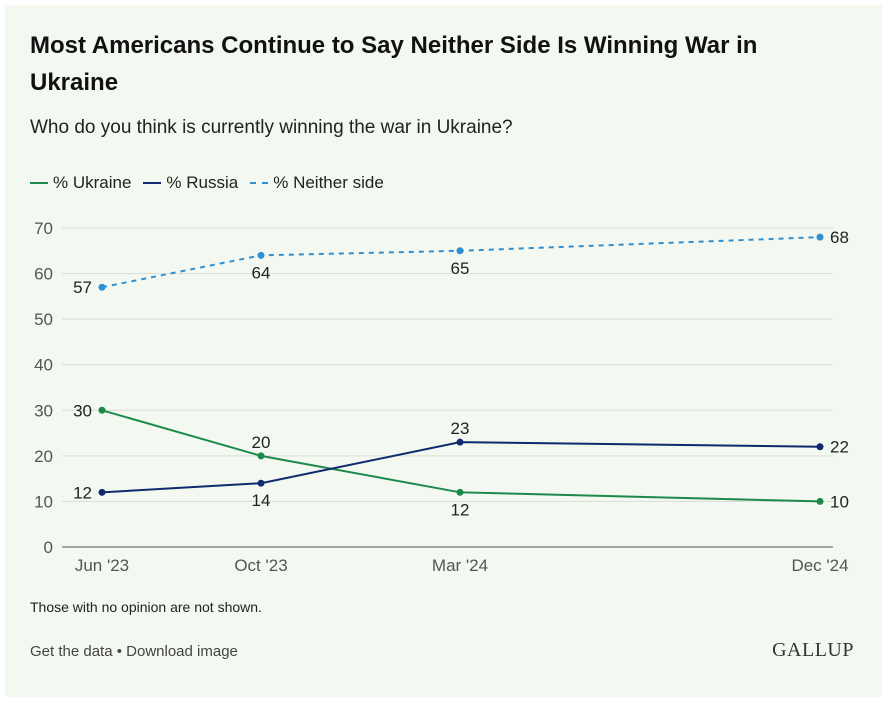 This screenshot has width=887, height=702. I want to click on legend-item-neither: % Neither side, so click(317, 183).